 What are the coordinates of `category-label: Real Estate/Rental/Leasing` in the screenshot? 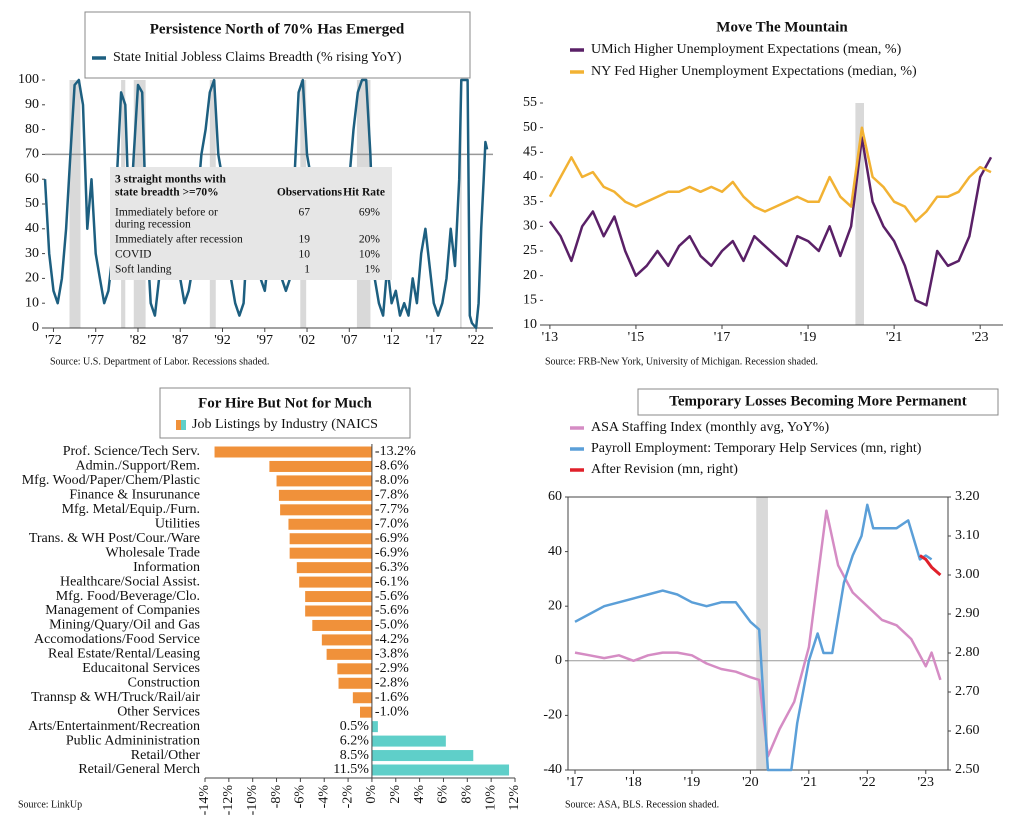 It's located at (124, 654).